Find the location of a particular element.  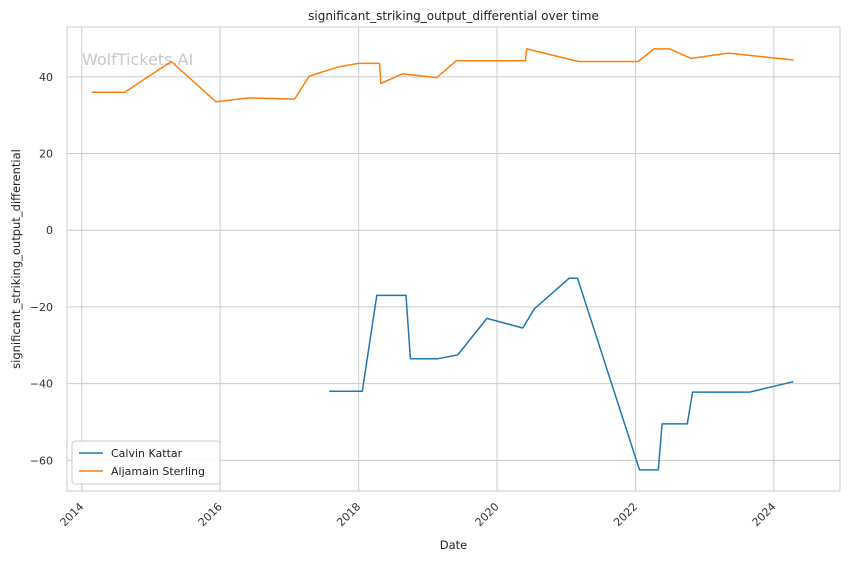

x-tick-label-2018: 2018 is located at coordinates (348, 514).